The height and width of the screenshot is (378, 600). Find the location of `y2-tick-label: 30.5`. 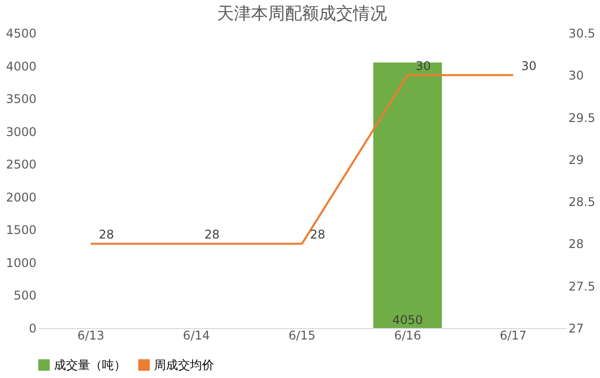

y2-tick-label: 30.5 is located at coordinates (582, 33).